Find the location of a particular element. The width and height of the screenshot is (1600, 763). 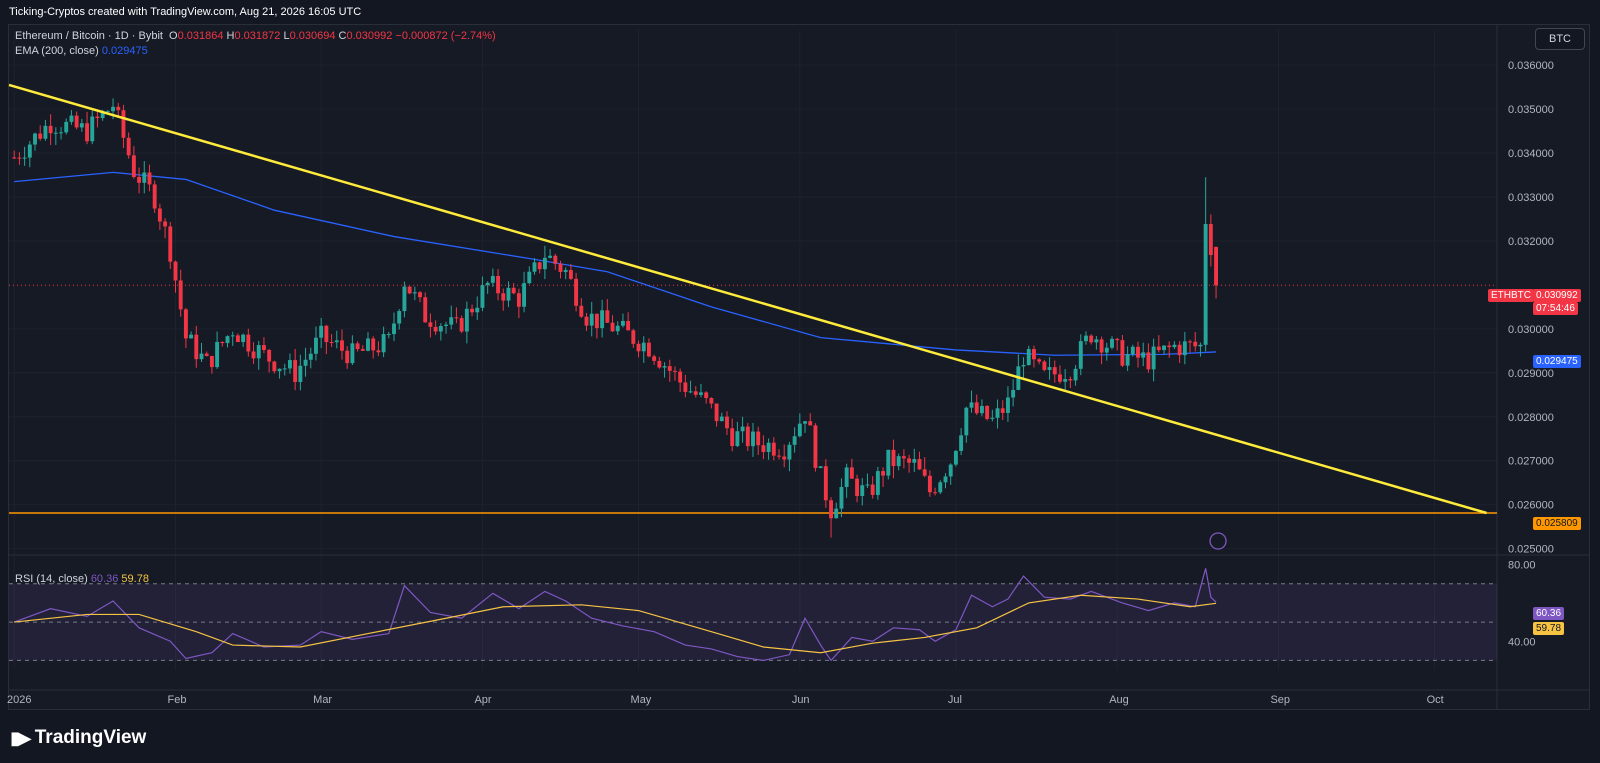

x-tick-label: May is located at coordinates (641, 700).